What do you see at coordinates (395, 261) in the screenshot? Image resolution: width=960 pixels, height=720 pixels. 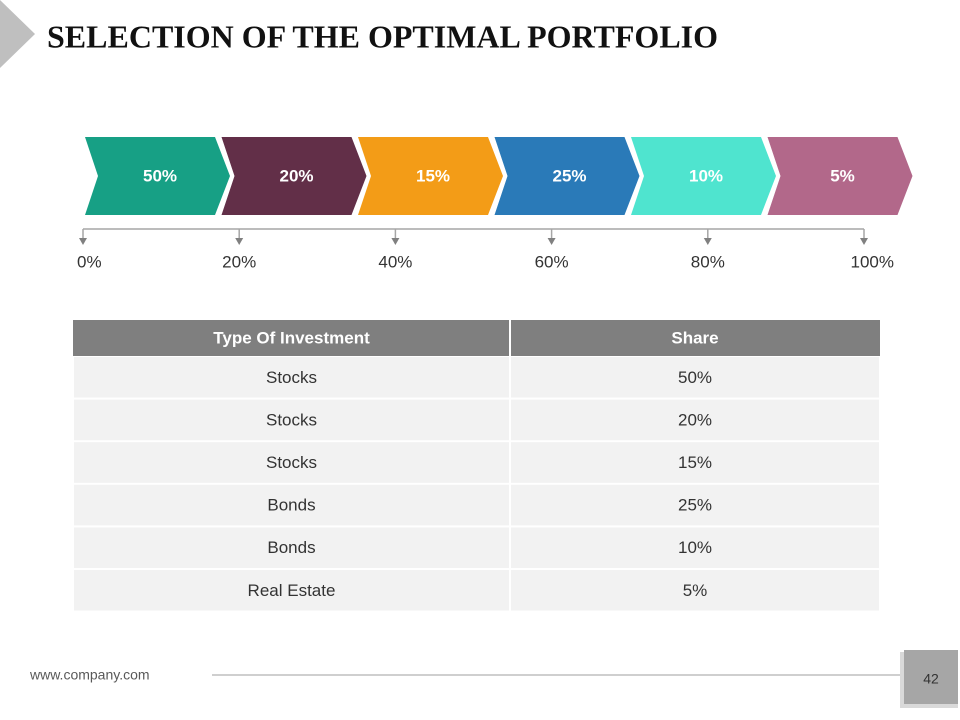 I see `scale-label: 40%` at bounding box center [395, 261].